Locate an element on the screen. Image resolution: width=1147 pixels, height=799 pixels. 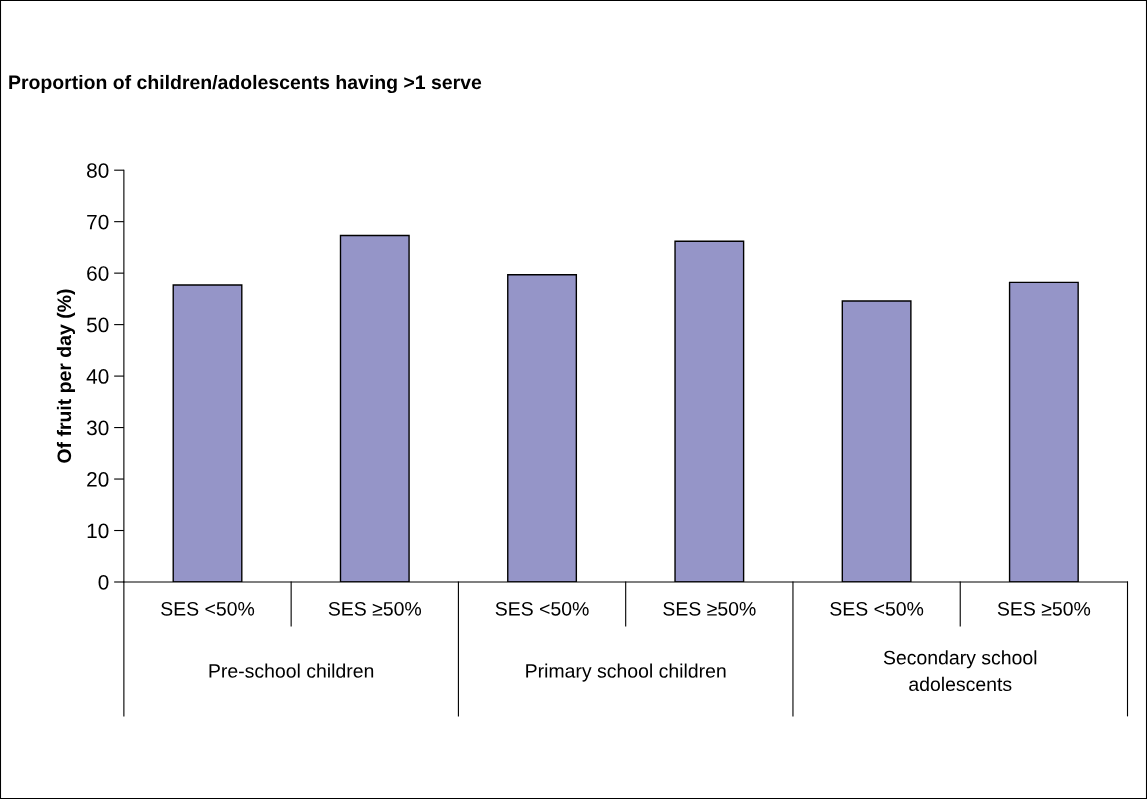
text: Pre-school children is located at coordinates (291, 670).